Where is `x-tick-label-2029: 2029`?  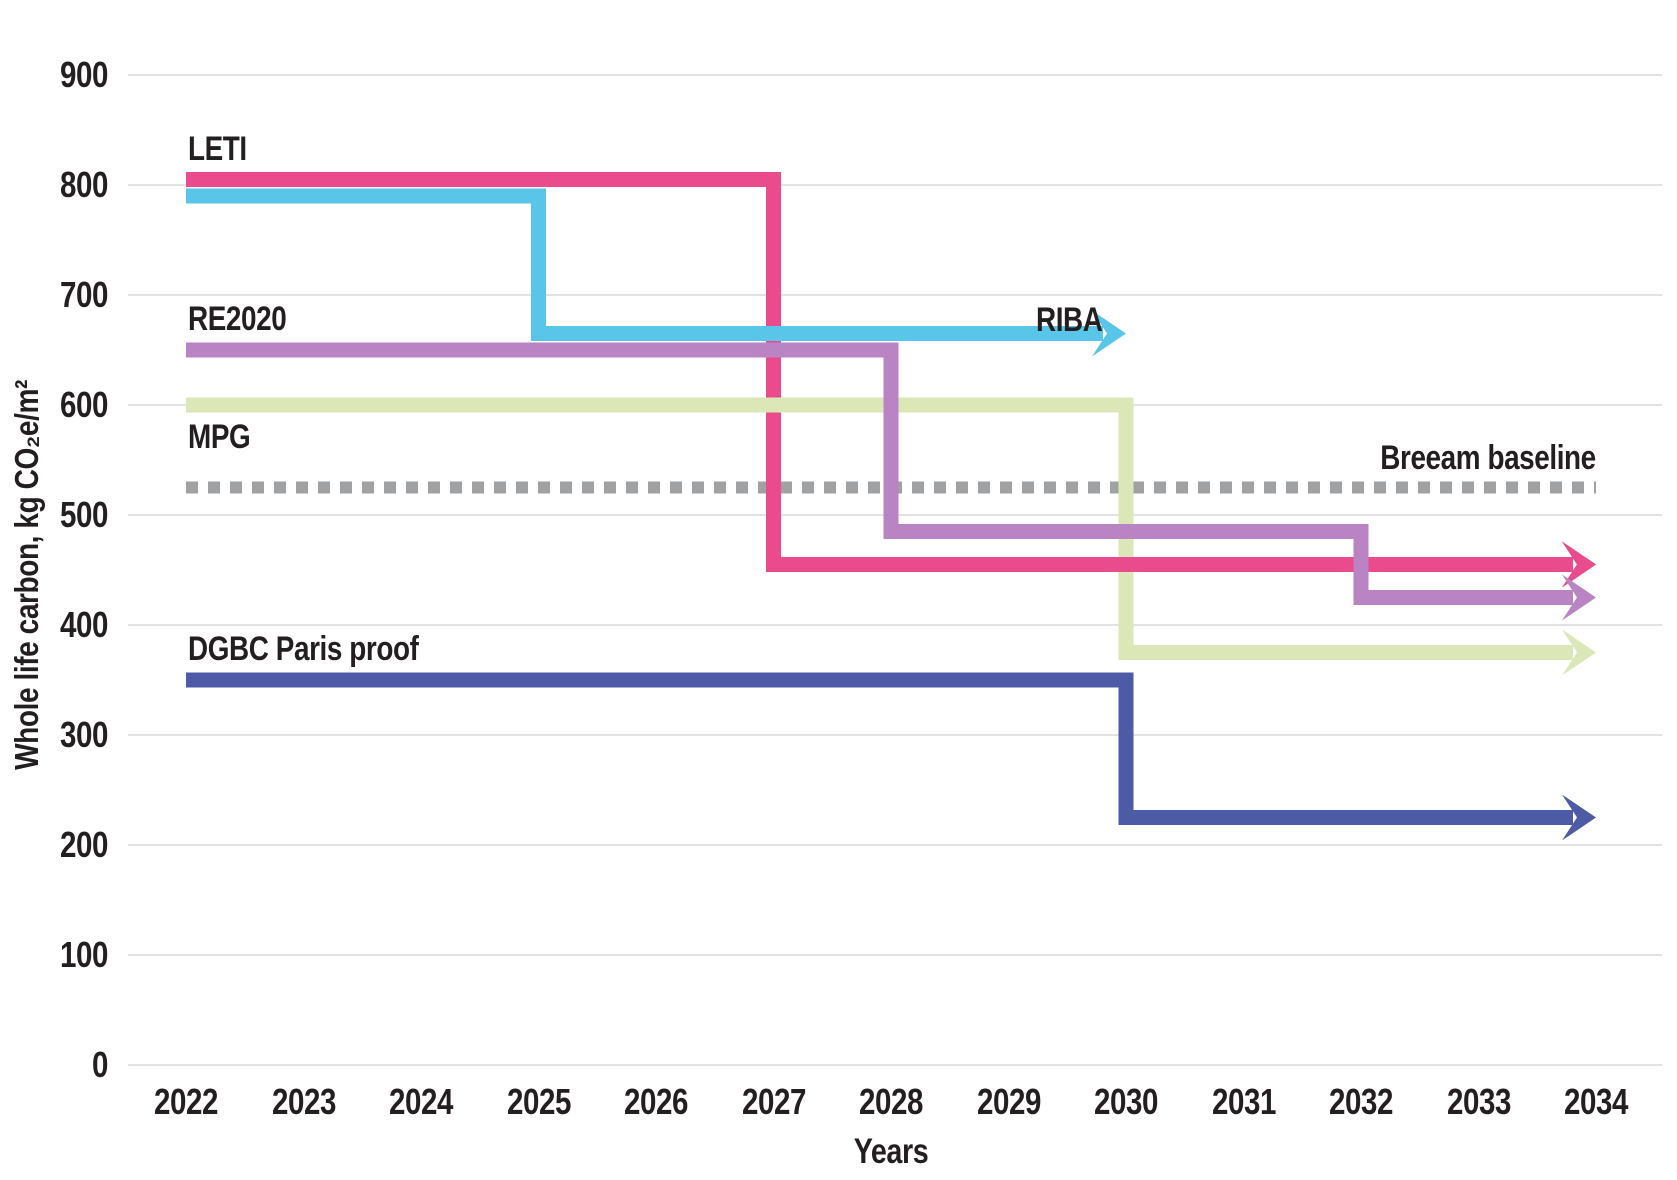 x-tick-label-2029: 2029 is located at coordinates (1008, 1101).